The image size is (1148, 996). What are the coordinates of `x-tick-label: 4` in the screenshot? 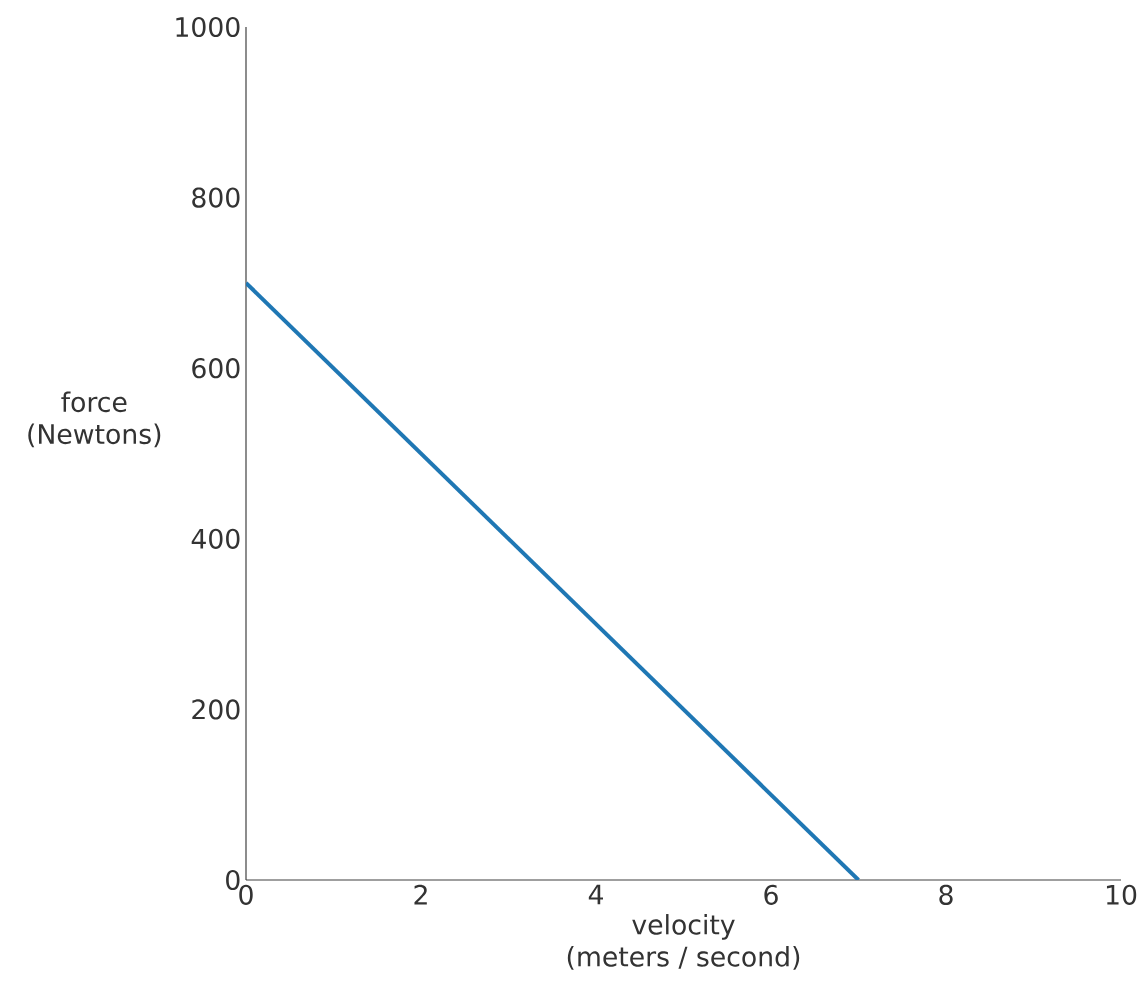 It's located at (595, 894).